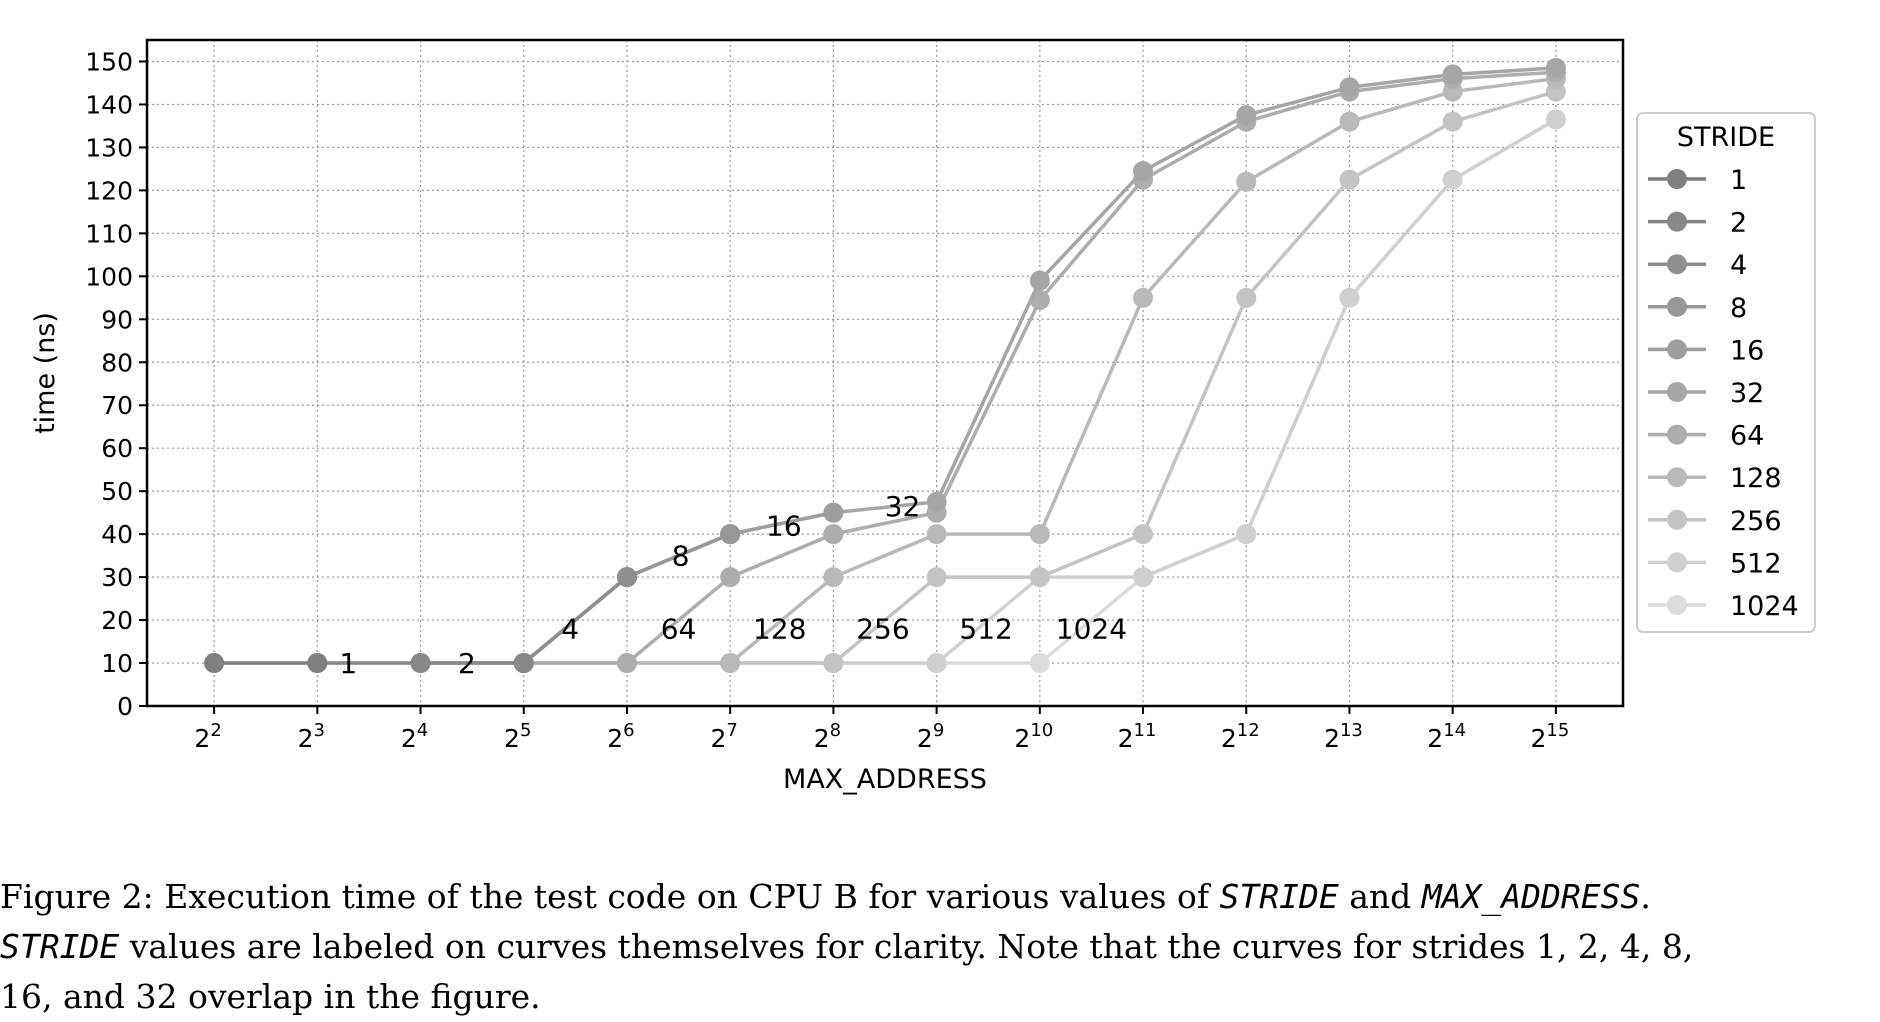 The width and height of the screenshot is (1880, 1022). I want to click on curve-label-128: 128, so click(779, 629).